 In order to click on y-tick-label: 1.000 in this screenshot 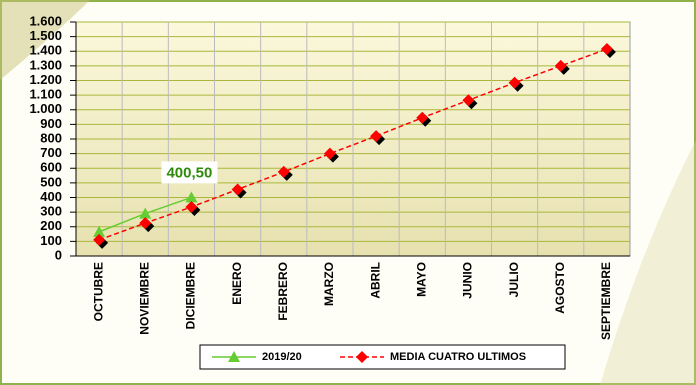, I will do `click(45, 108)`.